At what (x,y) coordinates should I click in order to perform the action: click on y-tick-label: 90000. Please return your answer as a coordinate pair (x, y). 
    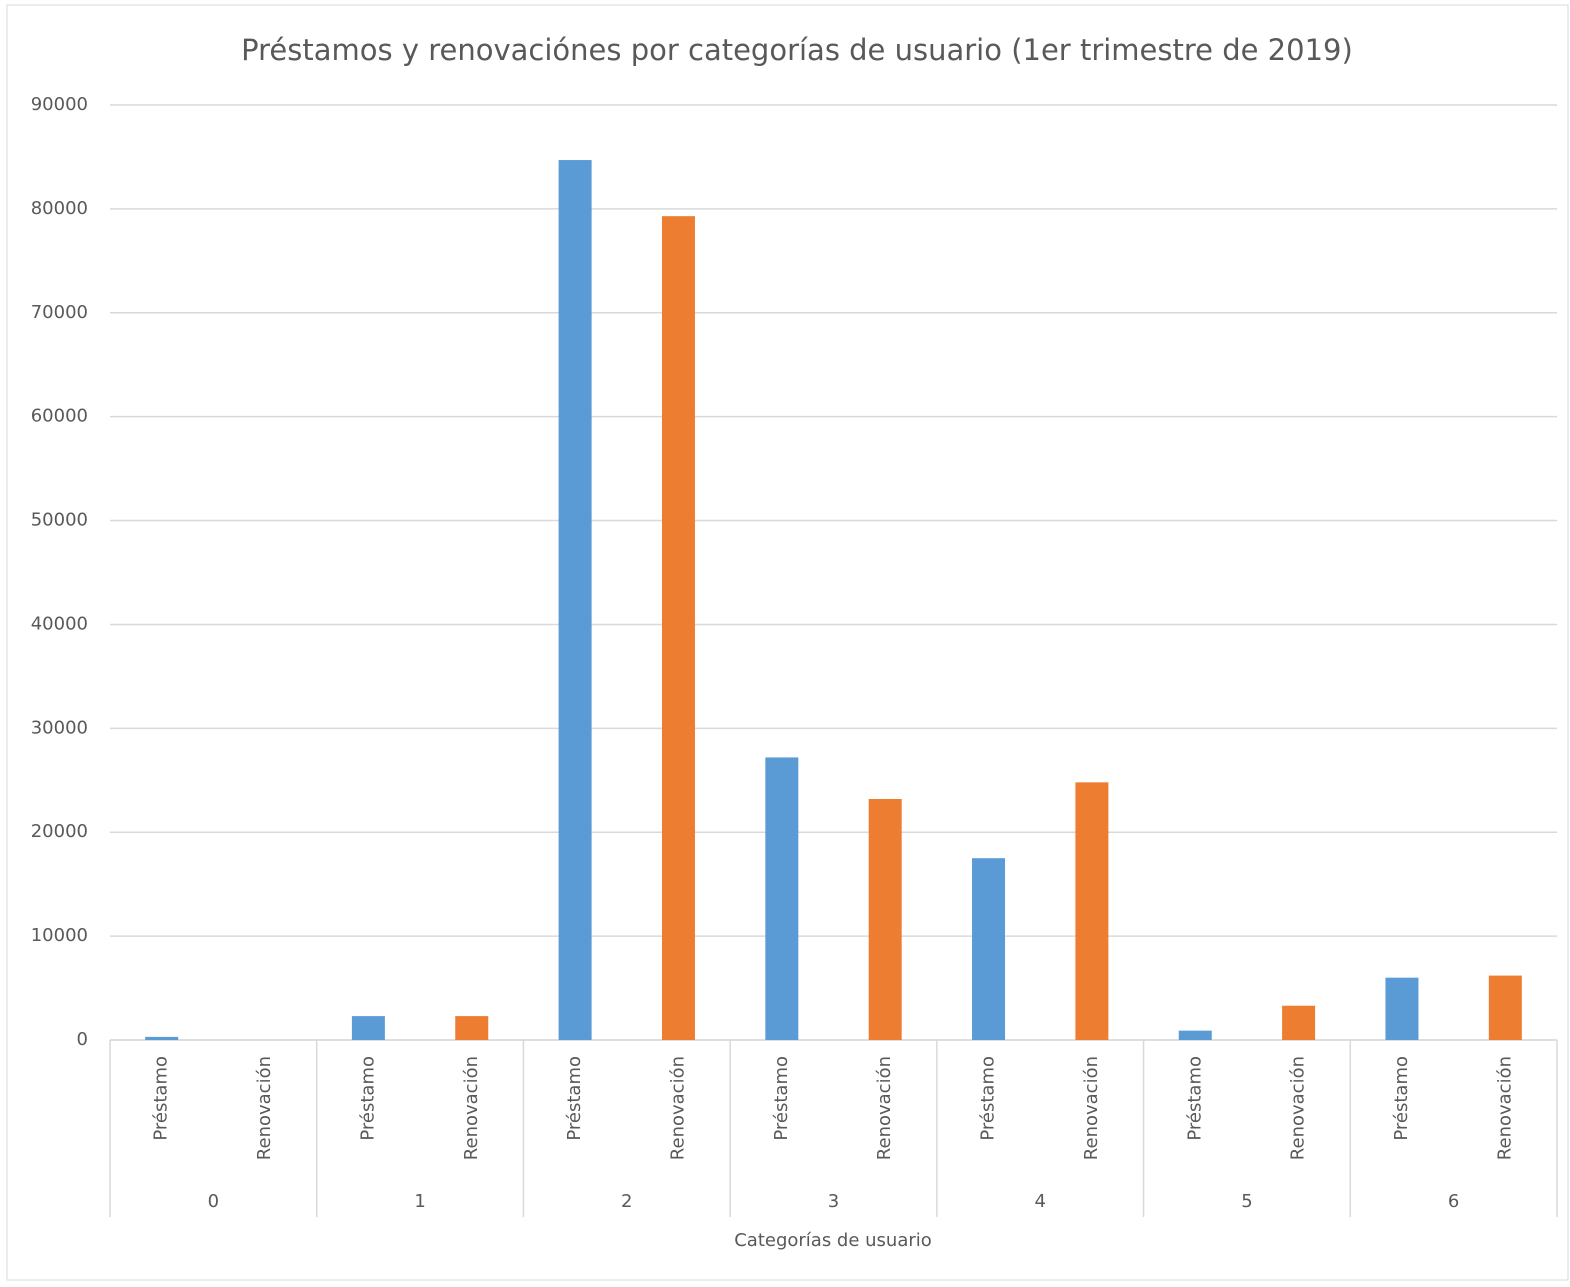
    Looking at the image, I should click on (59, 104).